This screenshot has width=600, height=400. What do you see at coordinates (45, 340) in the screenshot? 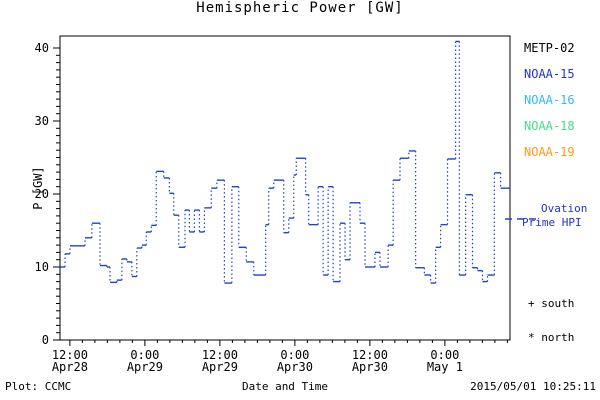
I see `y-tick-label: 0` at bounding box center [45, 340].